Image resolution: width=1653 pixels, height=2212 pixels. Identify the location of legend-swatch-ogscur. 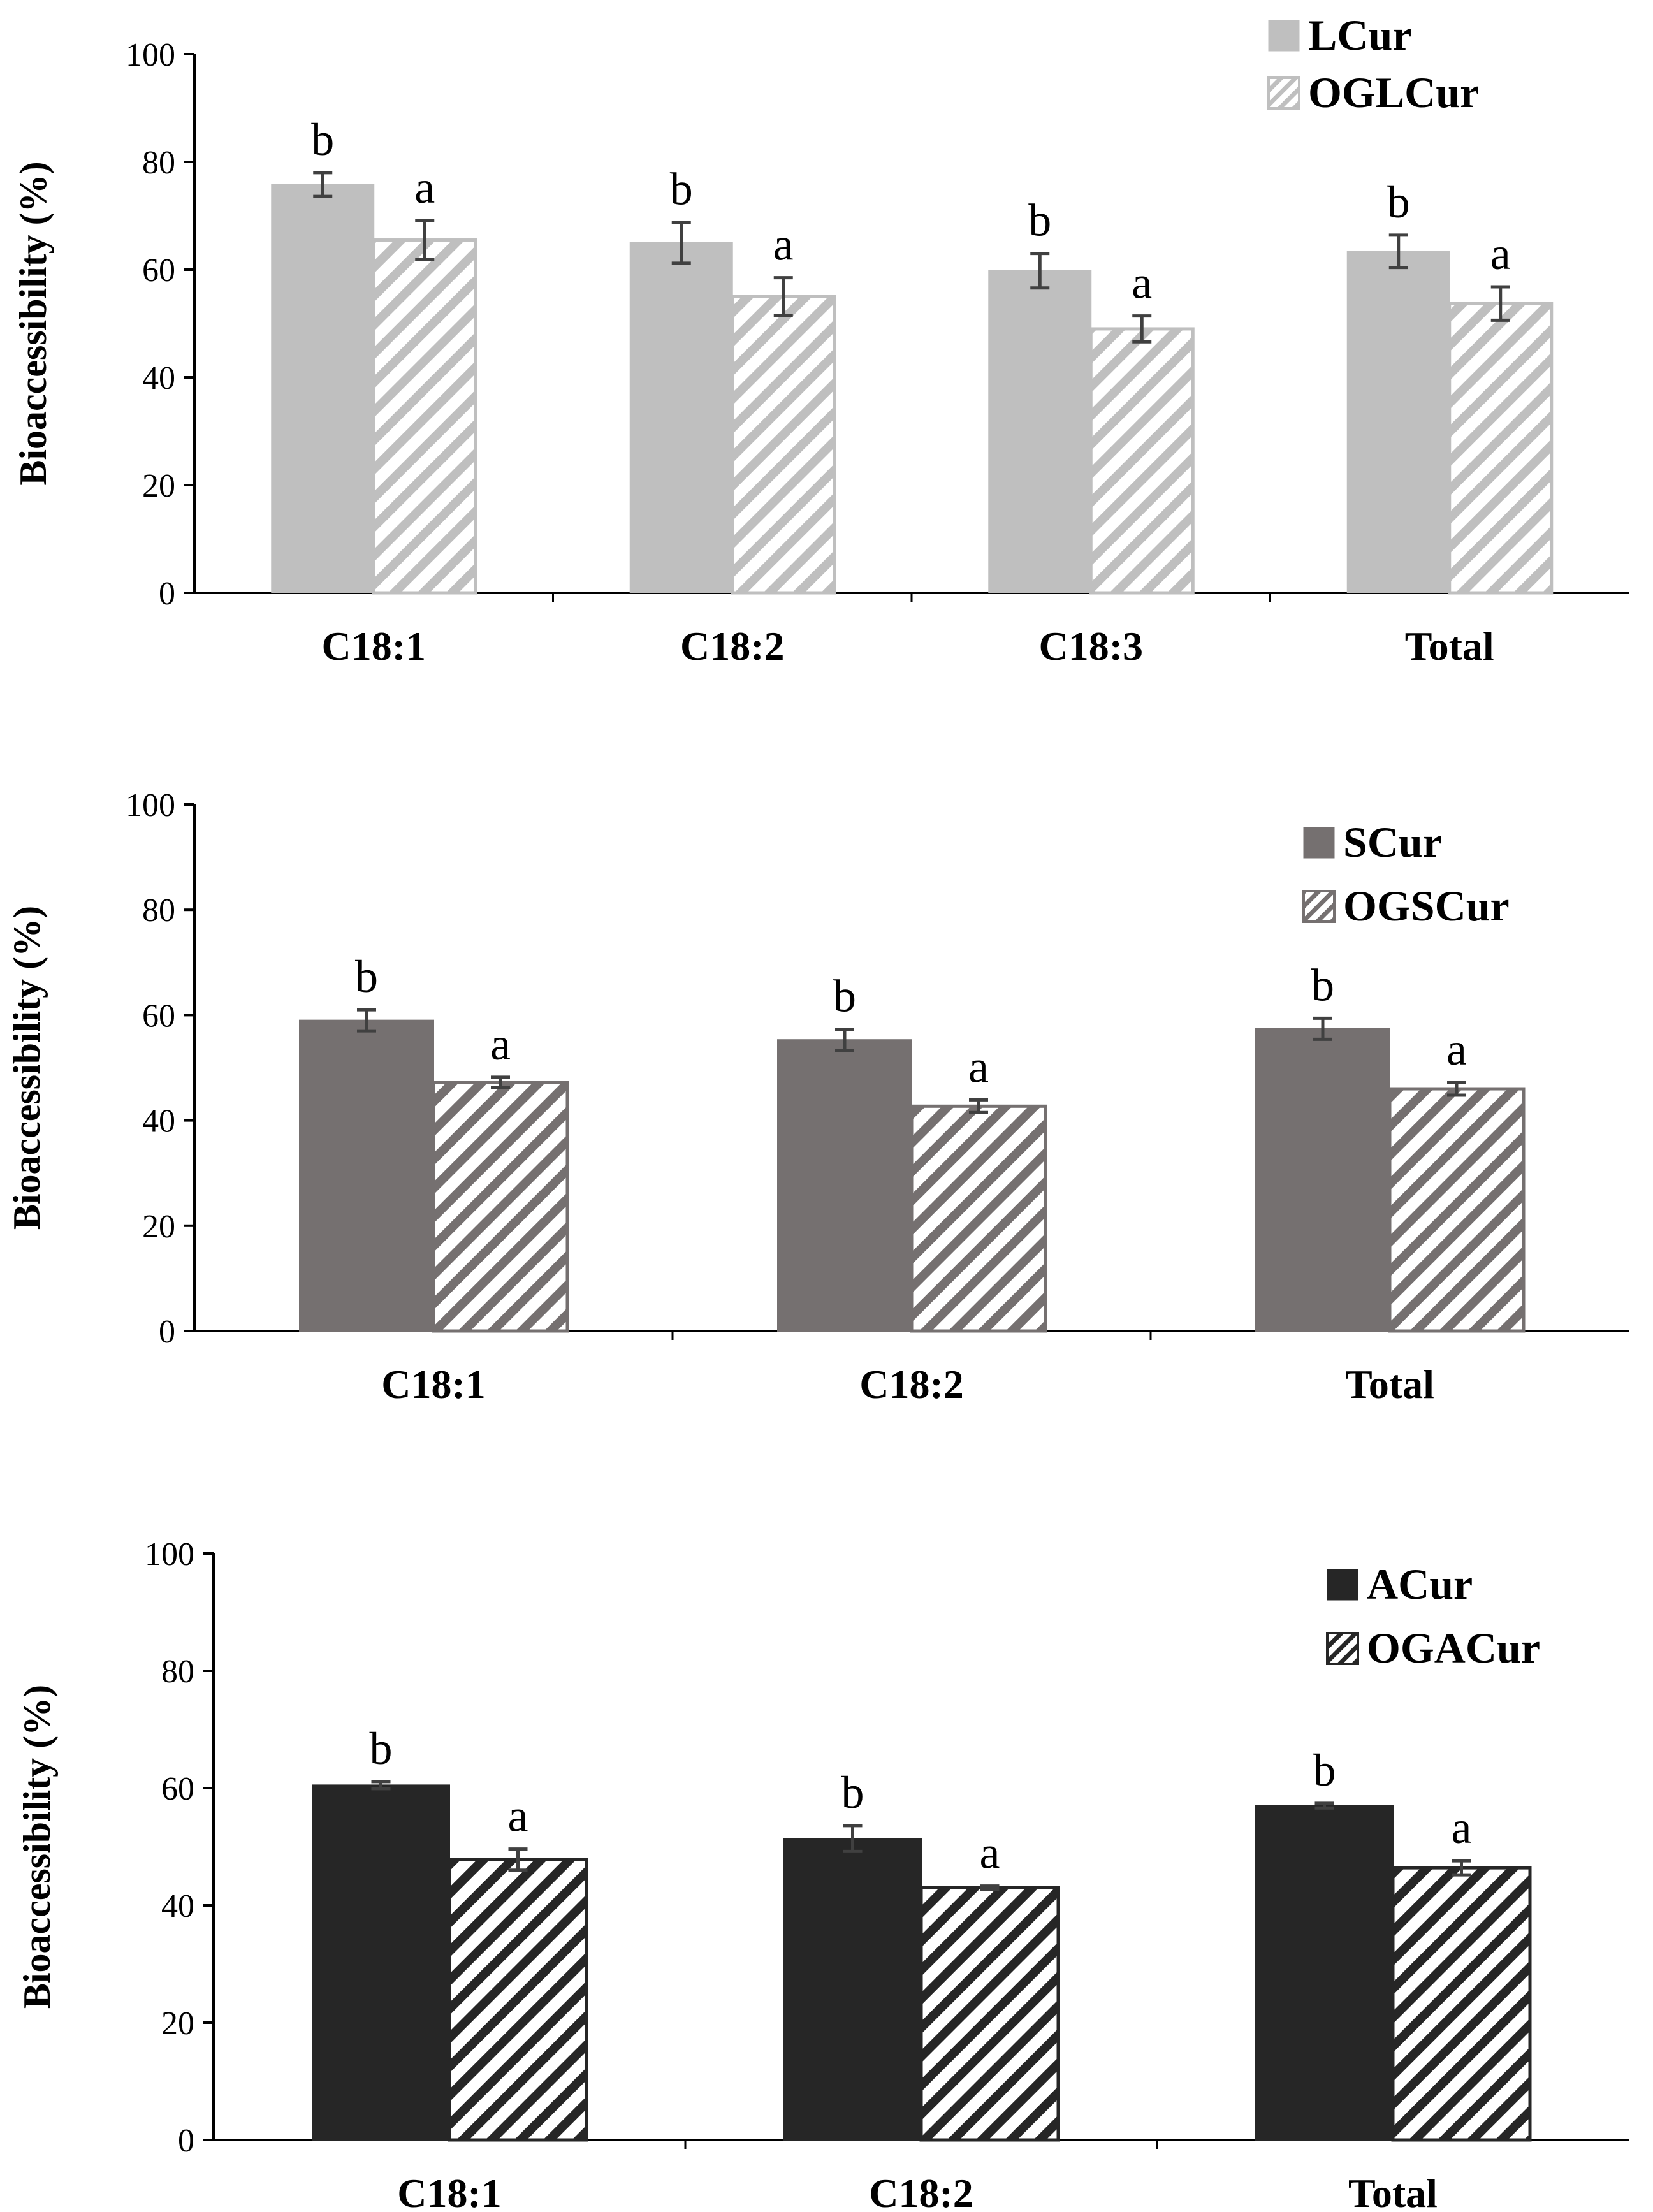
(1319, 906).